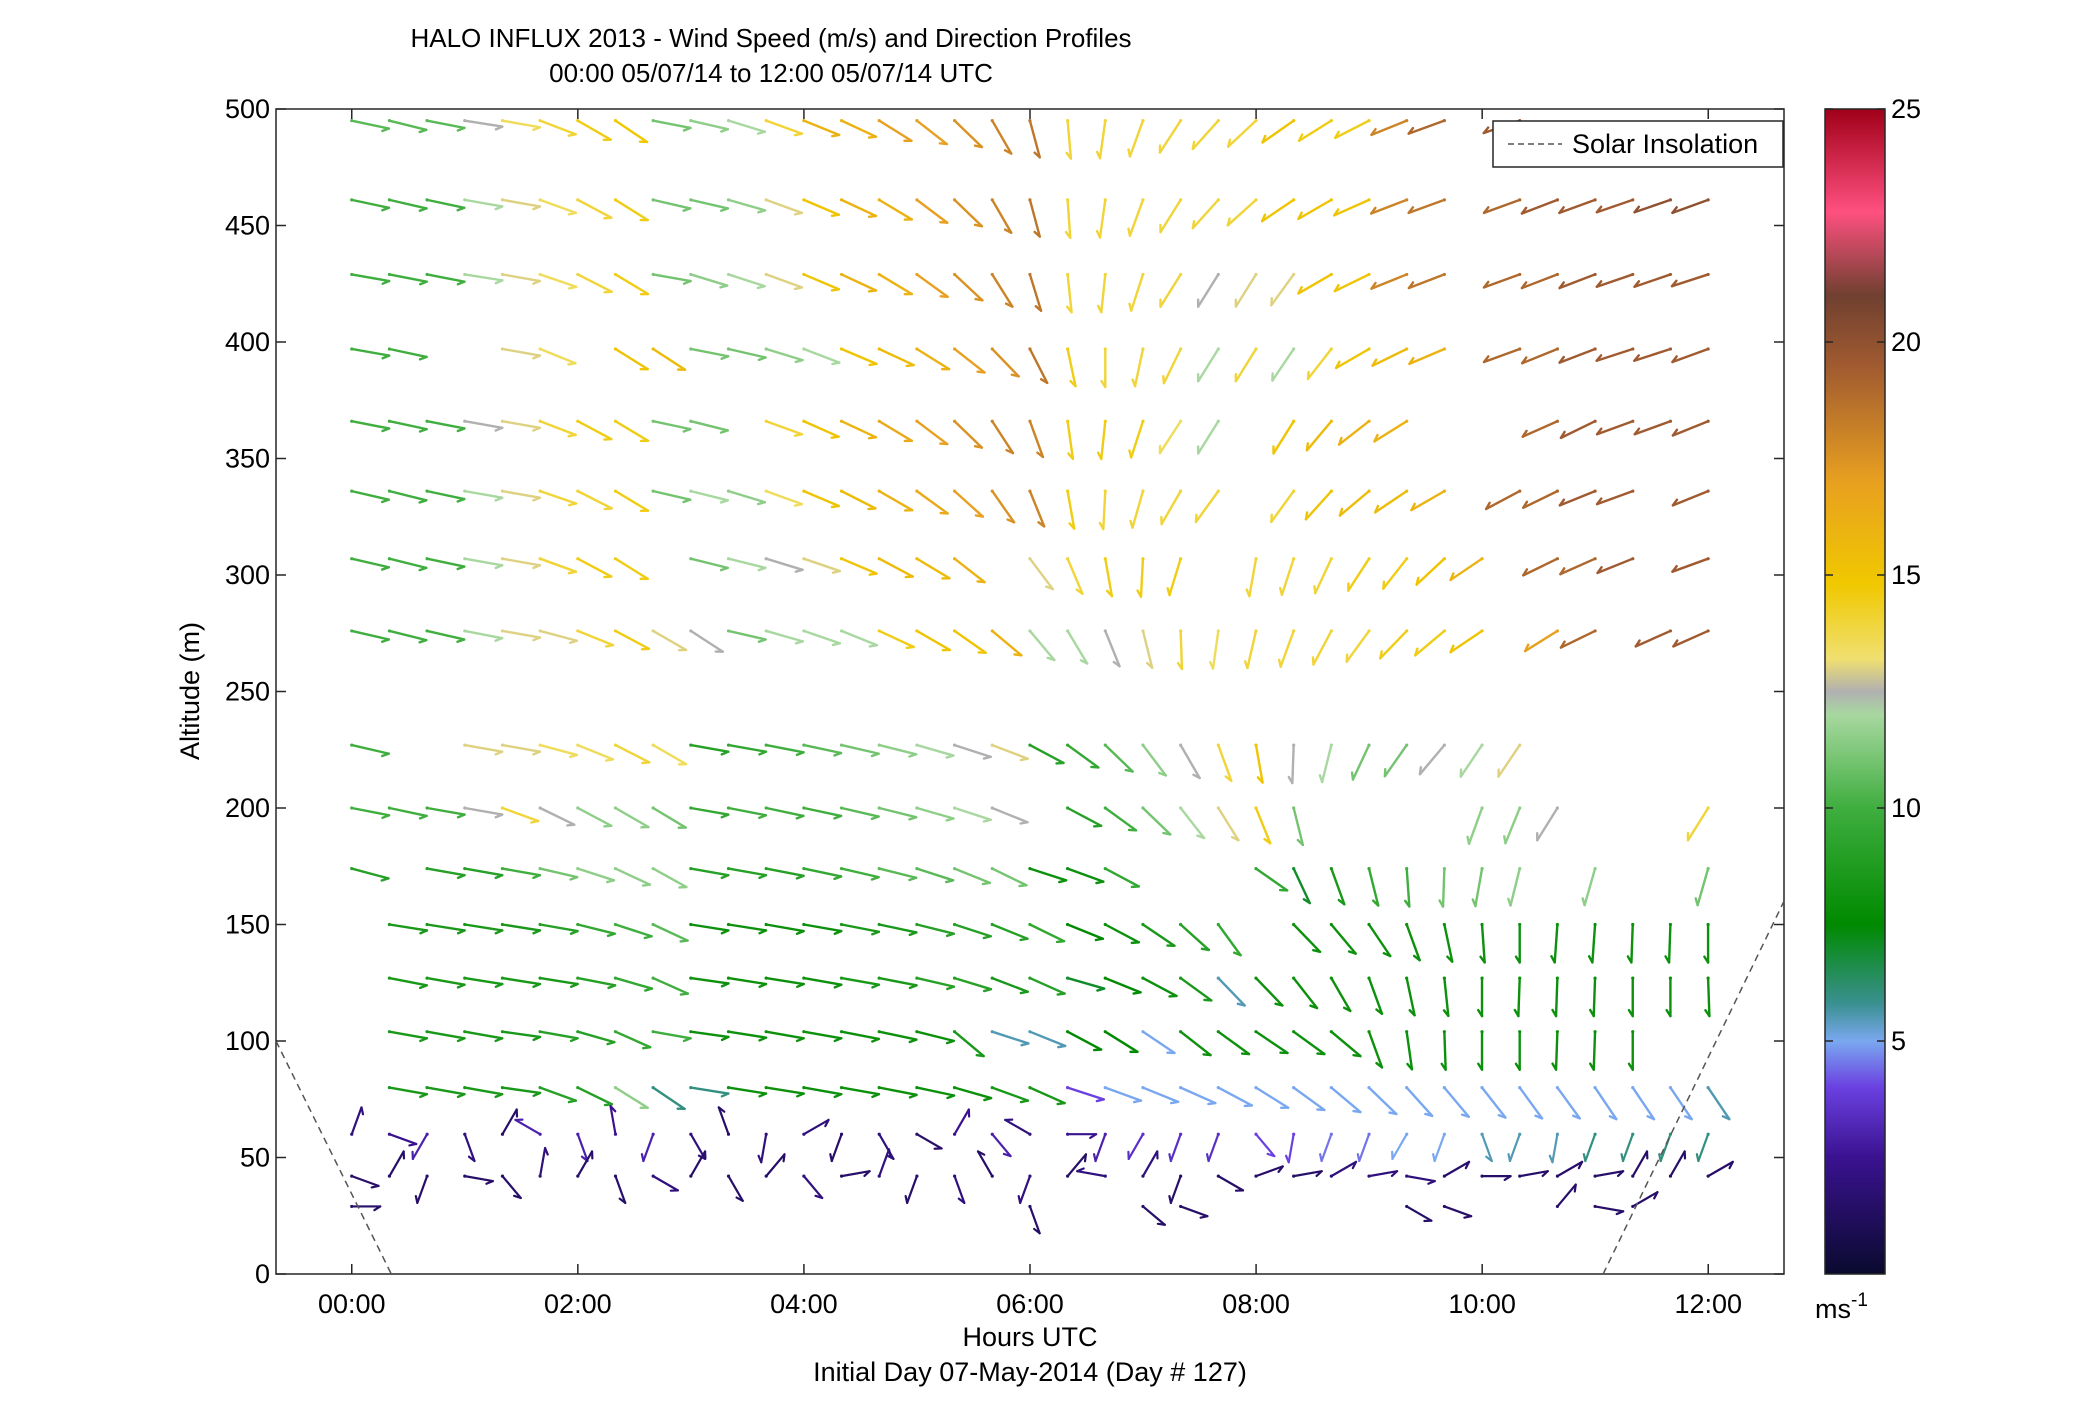 The width and height of the screenshot is (2098, 1425). I want to click on colorbar-tick-label: 20, so click(1906, 342).